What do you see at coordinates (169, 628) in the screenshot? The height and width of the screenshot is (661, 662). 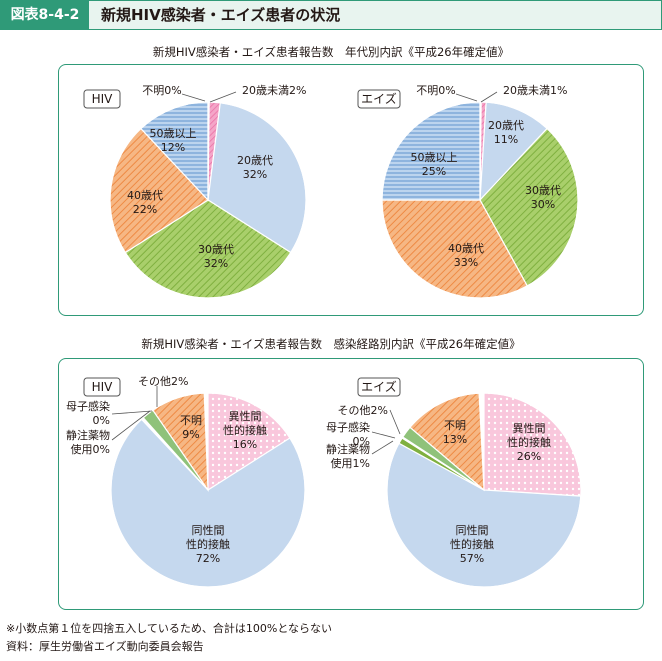 I see `footnote: ※小数点第１位を四捨五入しているため、合計は100%とならない` at bounding box center [169, 628].